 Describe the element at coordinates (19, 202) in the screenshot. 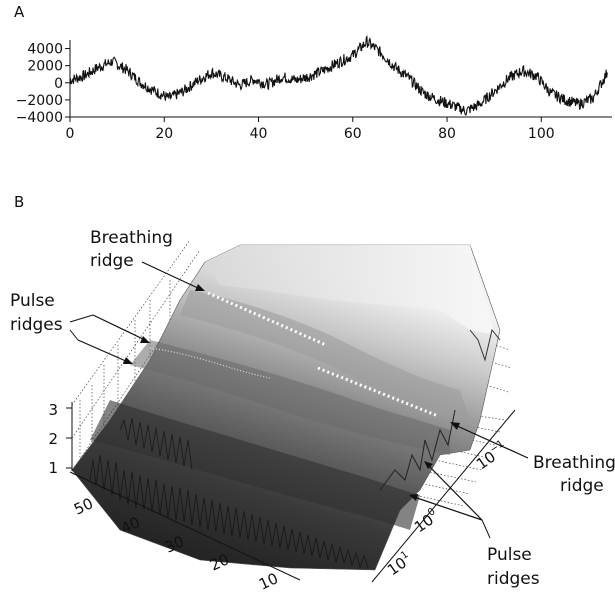

I see `panel-label-b: B` at that location.